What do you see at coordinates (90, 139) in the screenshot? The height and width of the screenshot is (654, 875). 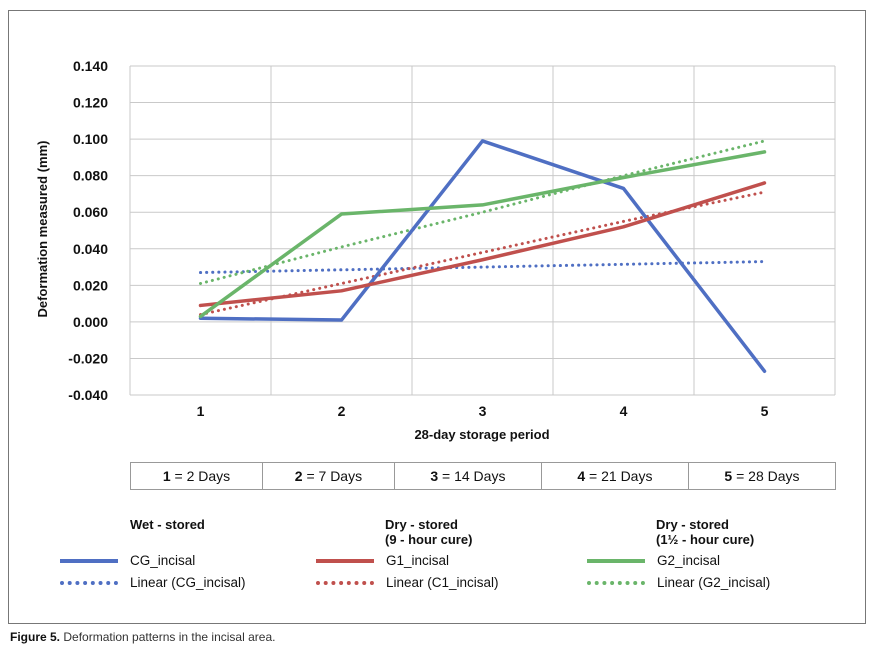 I see `y-tick-label: 0.100` at bounding box center [90, 139].